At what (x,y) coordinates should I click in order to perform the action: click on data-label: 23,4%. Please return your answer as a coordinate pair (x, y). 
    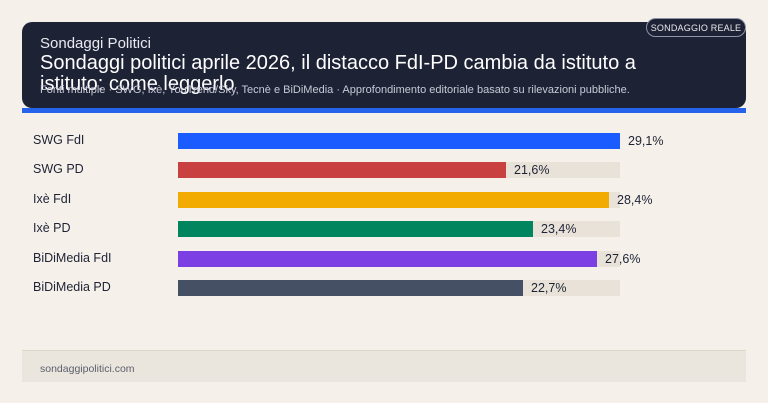
    Looking at the image, I should click on (559, 229).